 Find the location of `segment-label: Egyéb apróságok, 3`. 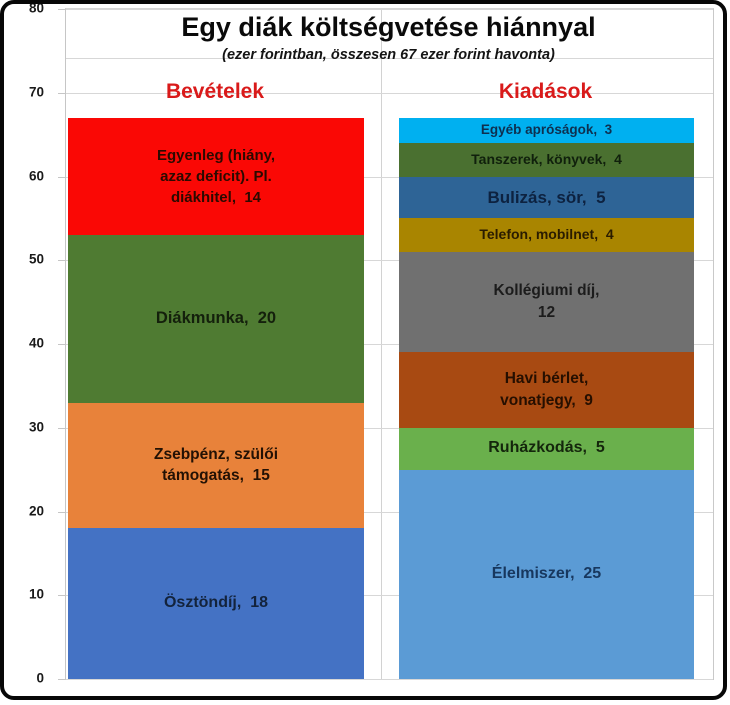

segment-label: Egyéb apróságok, 3 is located at coordinates (546, 129).